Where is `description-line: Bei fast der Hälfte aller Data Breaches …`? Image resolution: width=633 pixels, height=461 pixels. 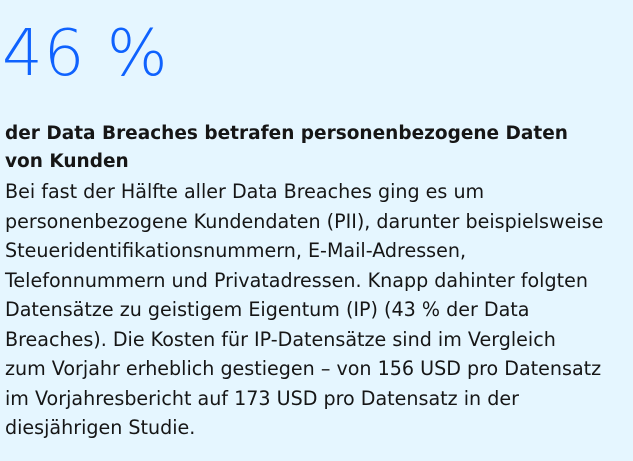 description-line: Bei fast der Hälfte aller Data Breaches … is located at coordinates (245, 191).